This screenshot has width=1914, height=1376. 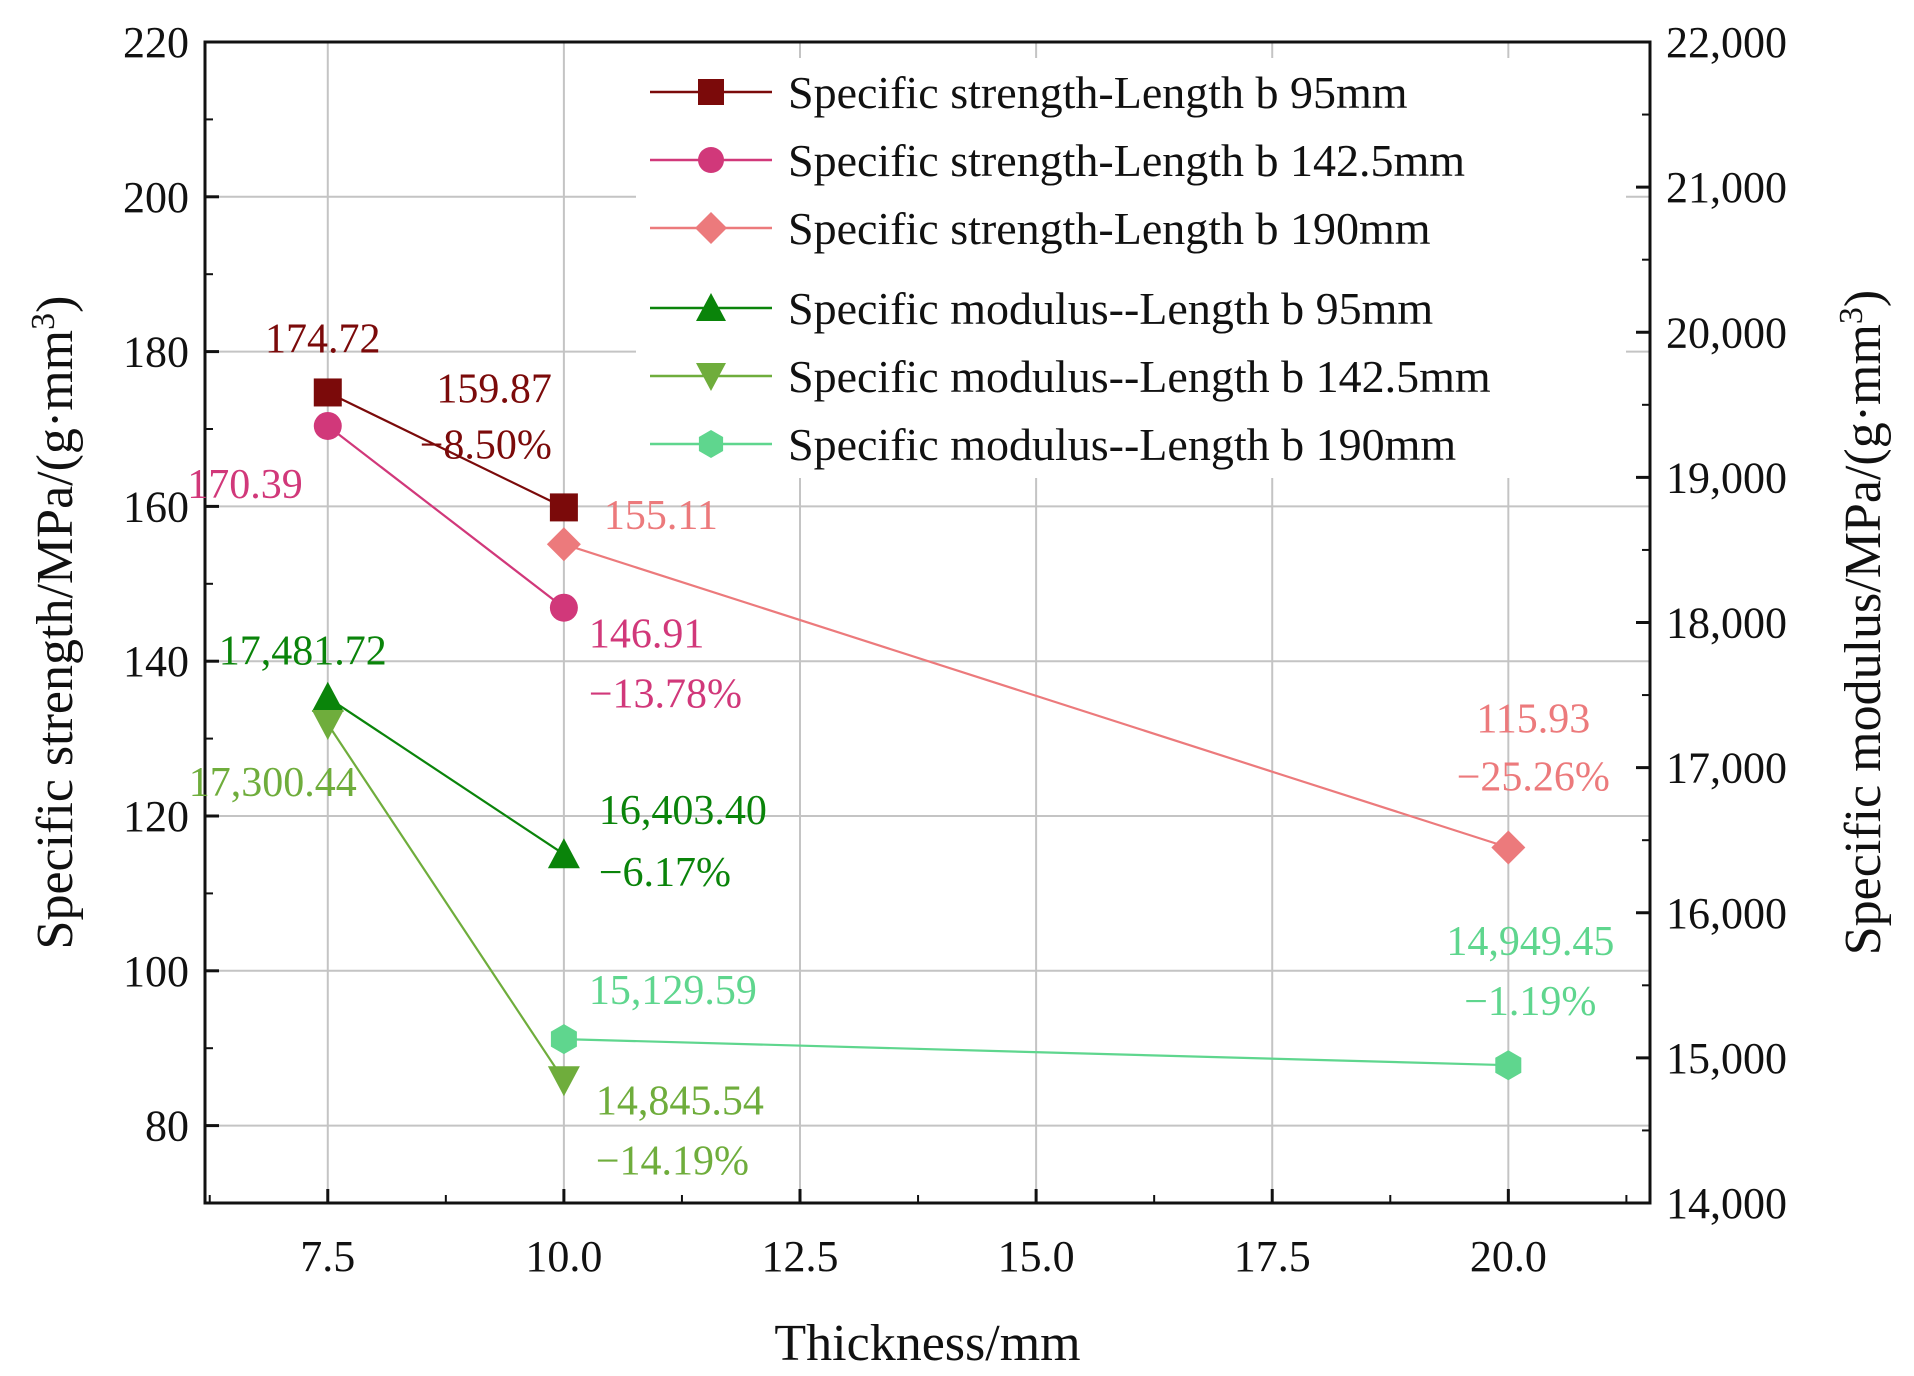 What do you see at coordinates (1036, 1256) in the screenshot?
I see `x-tick-label: 15.0` at bounding box center [1036, 1256].